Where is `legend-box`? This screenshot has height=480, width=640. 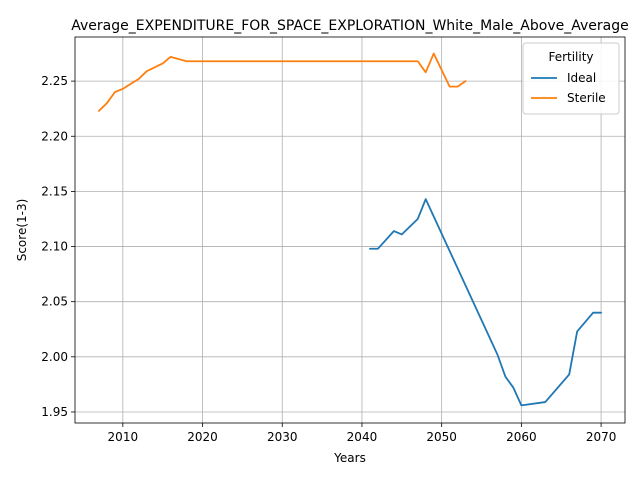 legend-box is located at coordinates (571, 78).